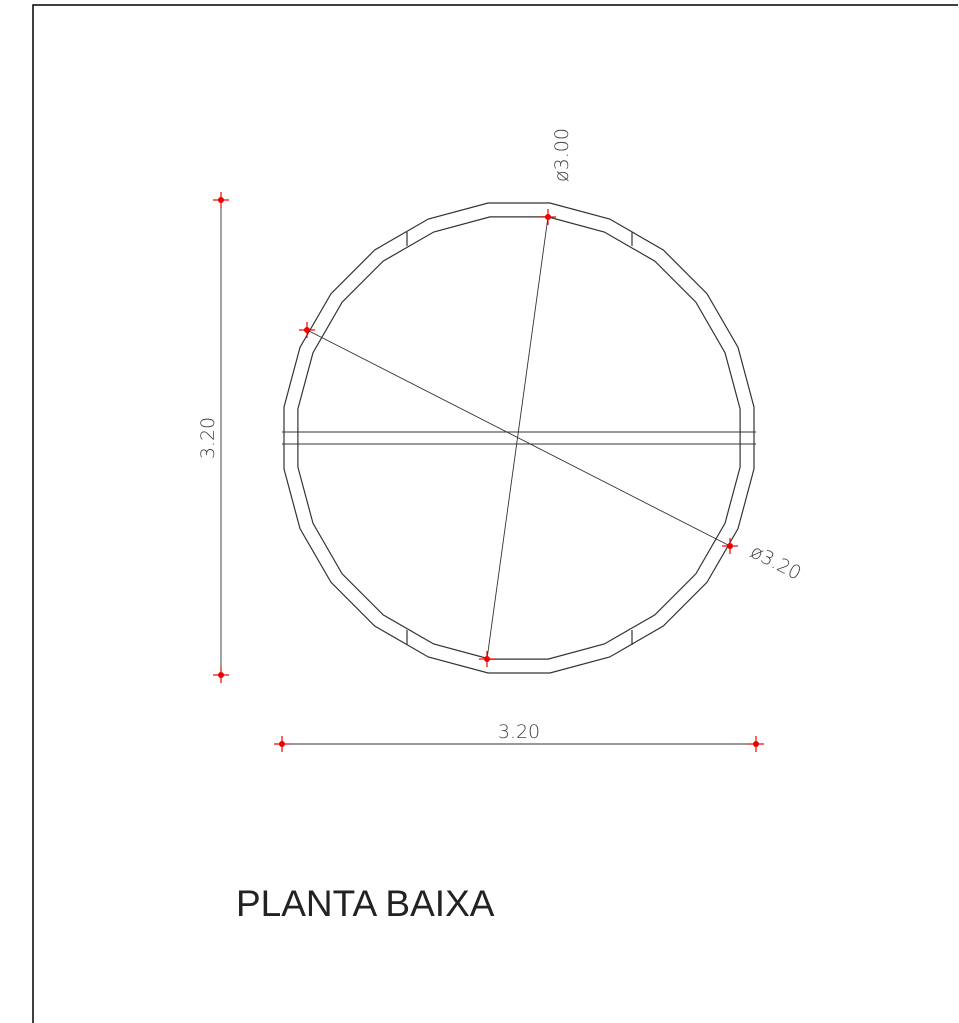 The width and height of the screenshot is (959, 1023). Describe the element at coordinates (365, 903) in the screenshot. I see `title: PLANTA BAIXA` at that location.